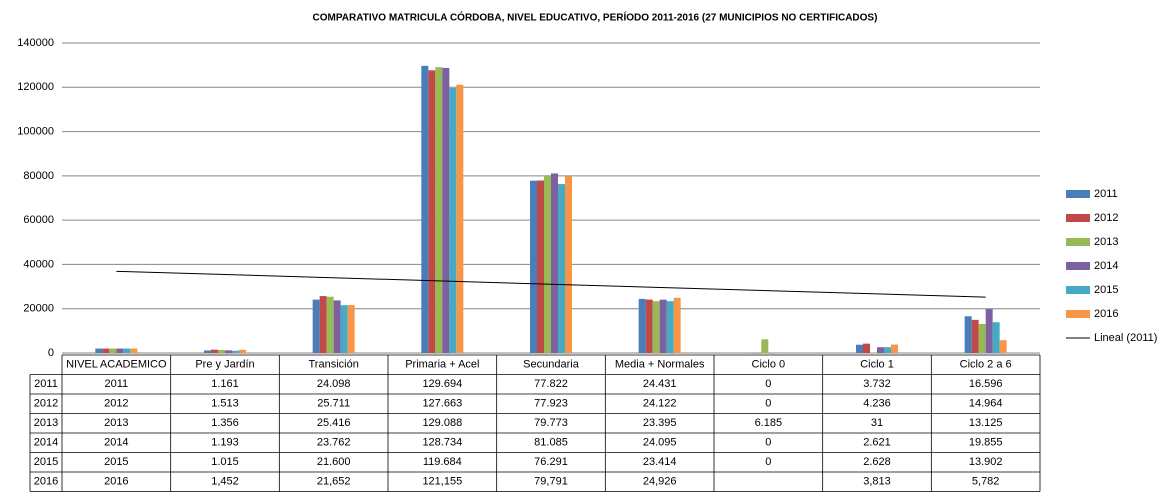  I want to click on table-cell: 127.663, so click(442, 404).